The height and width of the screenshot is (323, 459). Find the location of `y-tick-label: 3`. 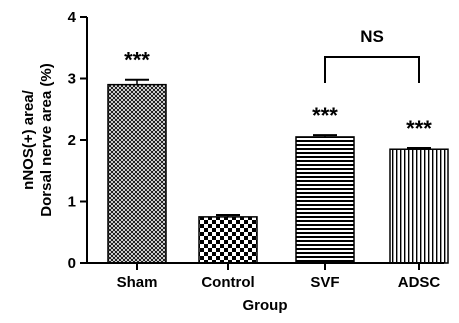

y-tick-label: 3 is located at coordinates (72, 79).